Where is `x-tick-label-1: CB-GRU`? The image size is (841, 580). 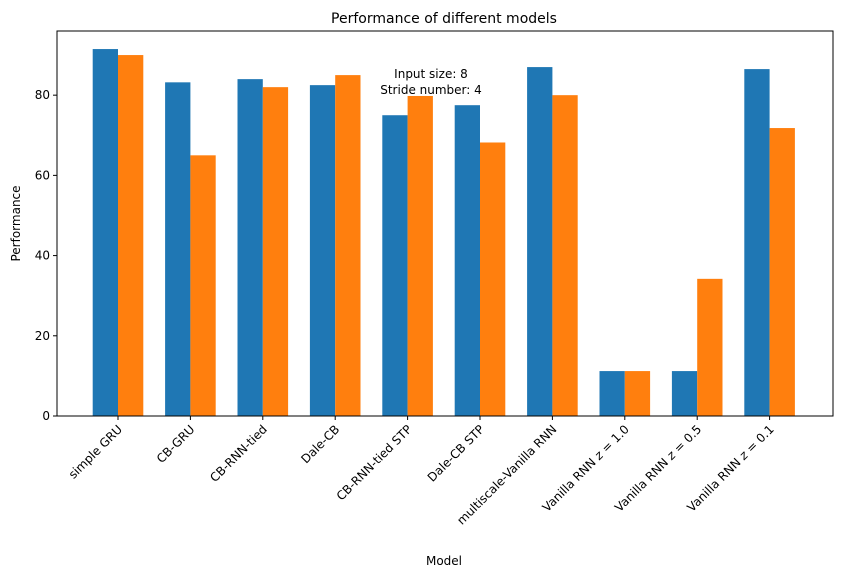
x-tick-label-1: CB-GRU is located at coordinates (176, 444).